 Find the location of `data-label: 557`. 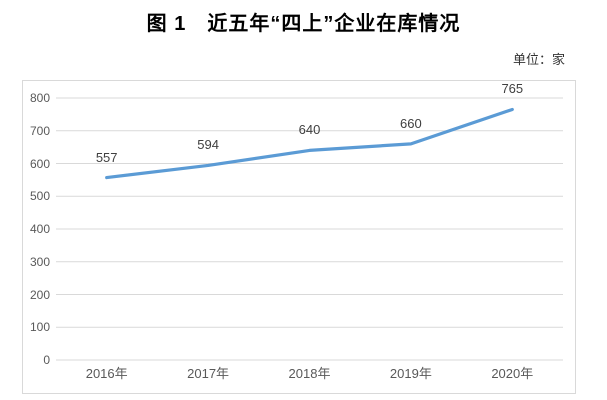

data-label: 557 is located at coordinates (106, 157).